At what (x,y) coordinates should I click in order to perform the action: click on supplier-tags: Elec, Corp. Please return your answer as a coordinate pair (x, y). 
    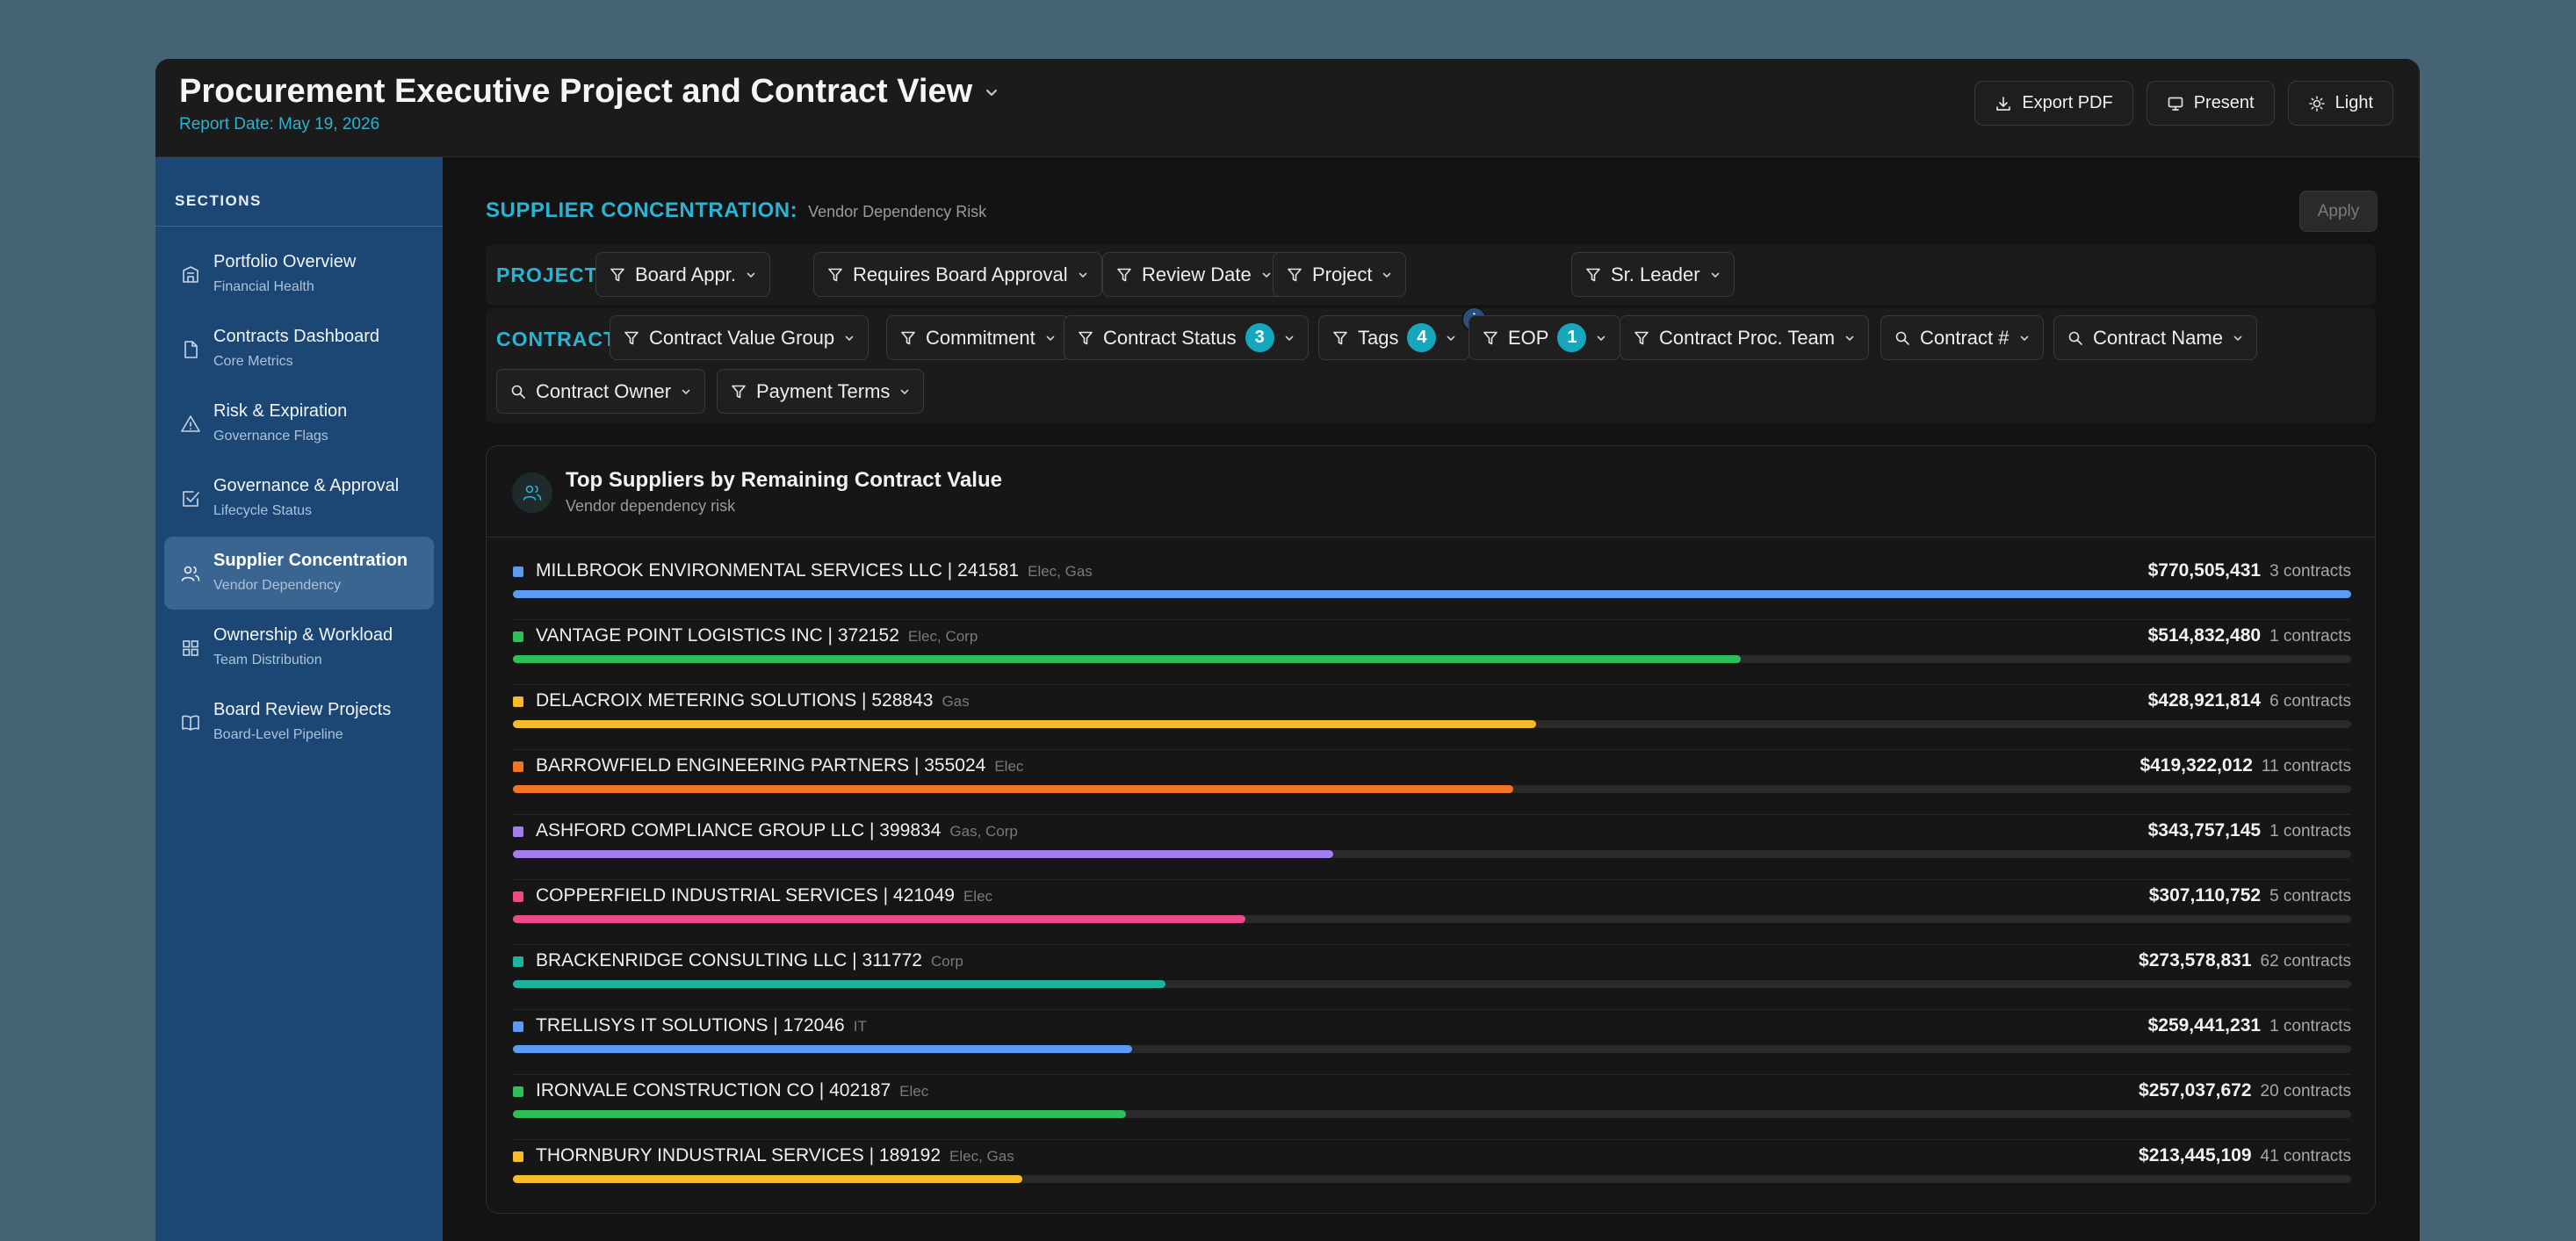
    Looking at the image, I should click on (942, 636).